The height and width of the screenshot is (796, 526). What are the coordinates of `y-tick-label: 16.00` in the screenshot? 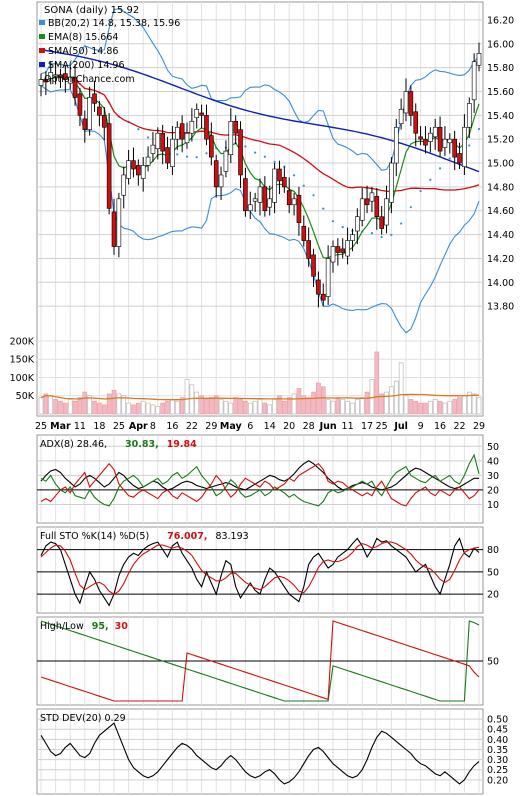 It's located at (500, 44).